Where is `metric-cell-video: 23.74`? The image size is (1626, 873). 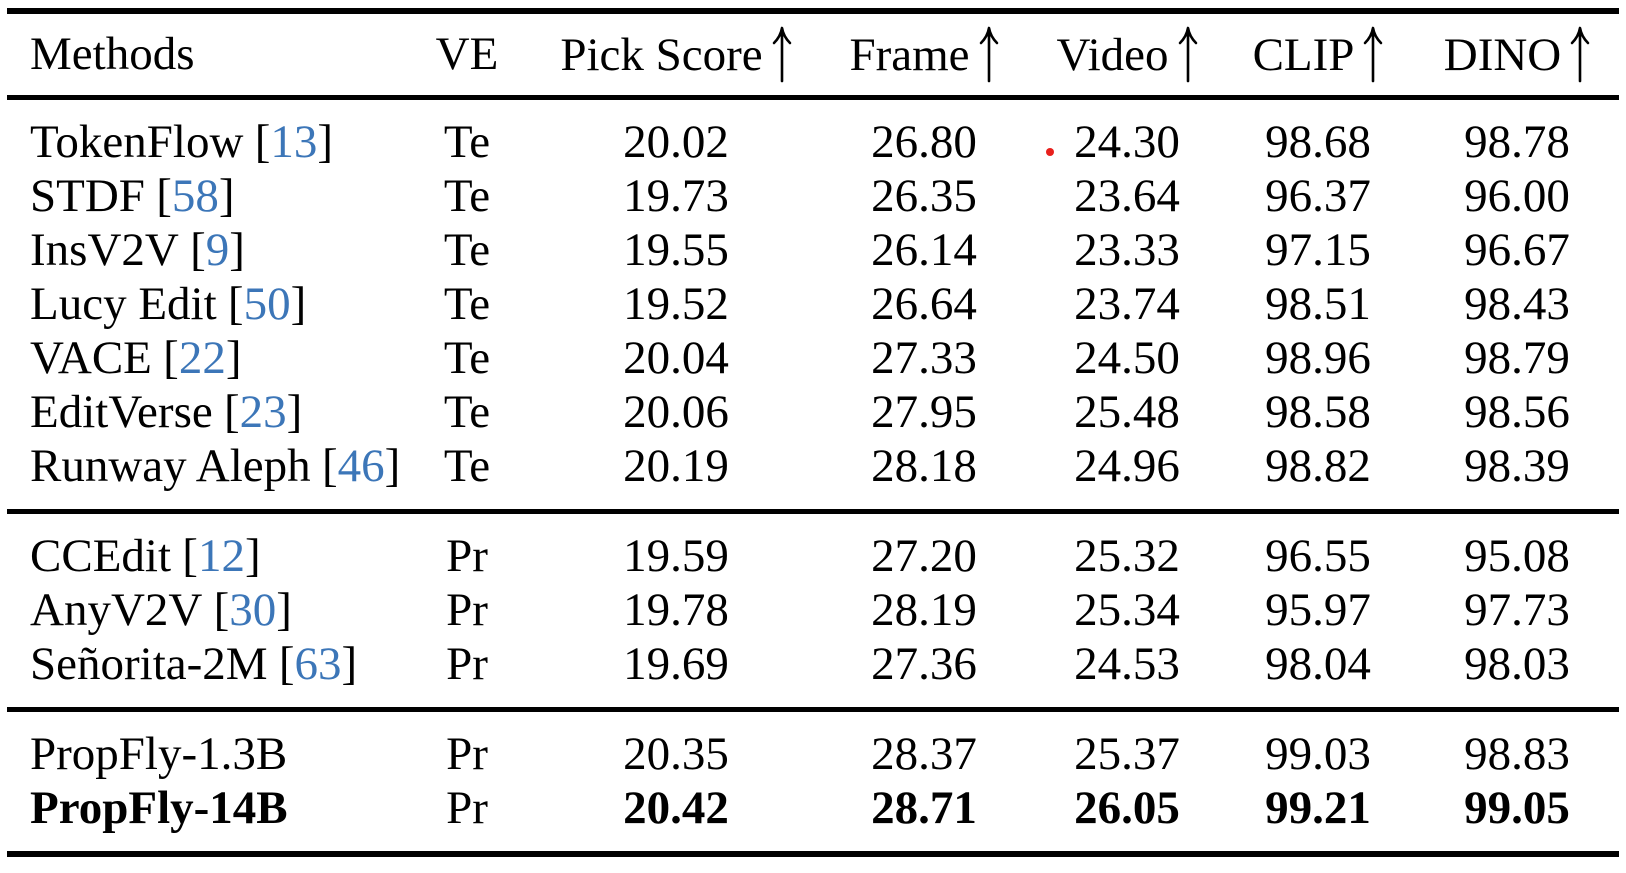
metric-cell-video: 23.74 is located at coordinates (1127, 304).